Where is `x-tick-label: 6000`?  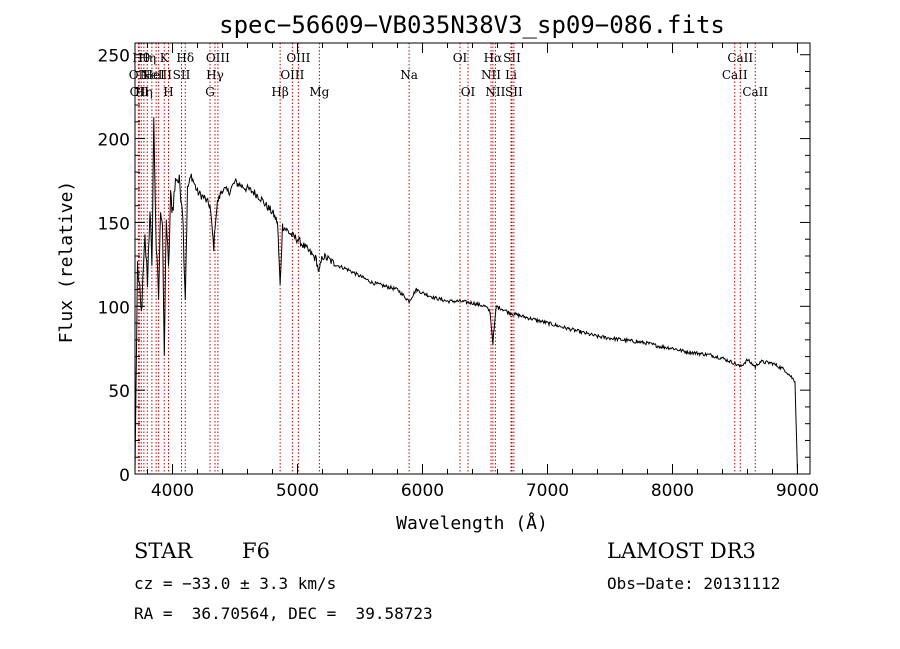
x-tick-label: 6000 is located at coordinates (422, 491).